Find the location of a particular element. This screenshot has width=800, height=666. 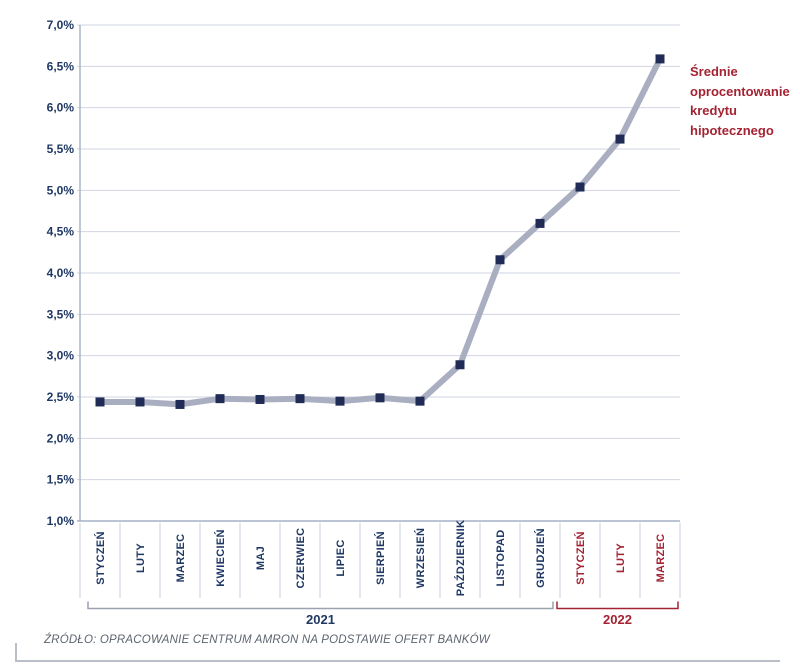

y-tick-label: 4,5% is located at coordinates (61, 232).